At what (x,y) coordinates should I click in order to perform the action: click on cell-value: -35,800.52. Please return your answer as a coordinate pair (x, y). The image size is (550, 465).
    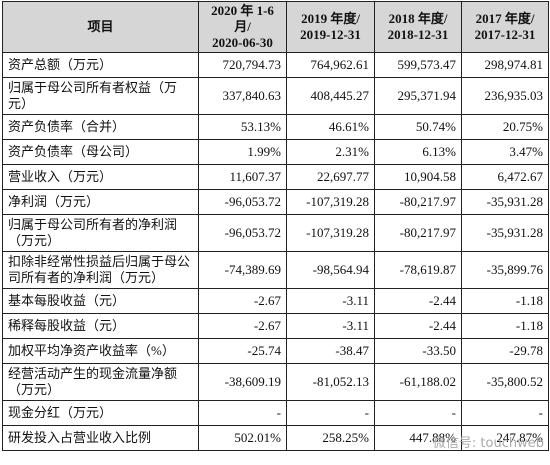
    Looking at the image, I should click on (505, 382).